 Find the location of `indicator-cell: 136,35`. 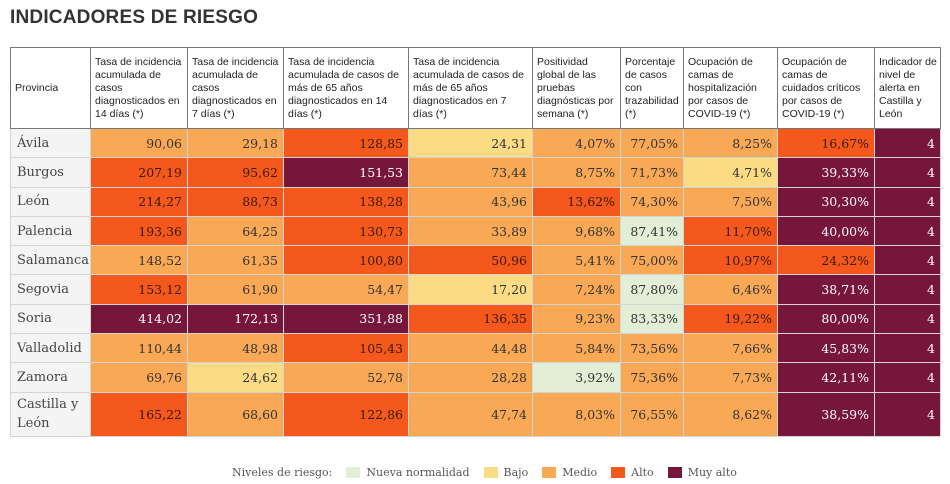

indicator-cell: 136,35 is located at coordinates (470, 319).